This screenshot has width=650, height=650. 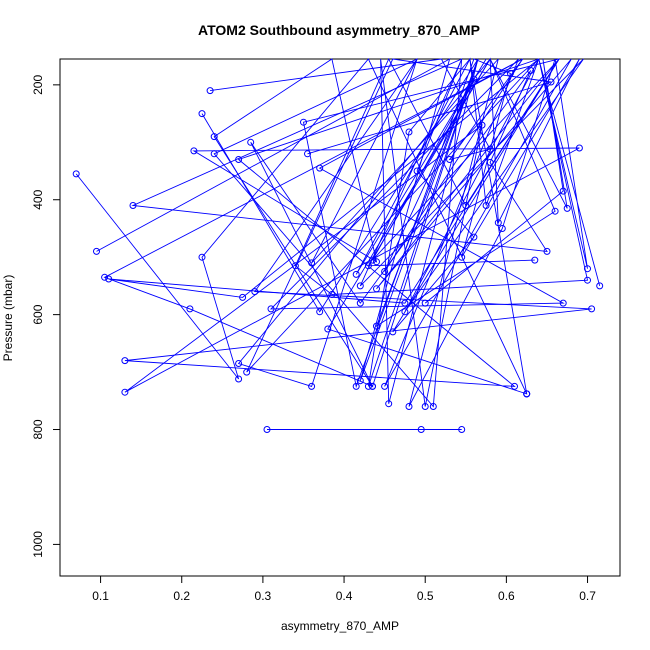 What do you see at coordinates (8, 318) in the screenshot?
I see `y-axis-label: Pressure (mbar)` at bounding box center [8, 318].